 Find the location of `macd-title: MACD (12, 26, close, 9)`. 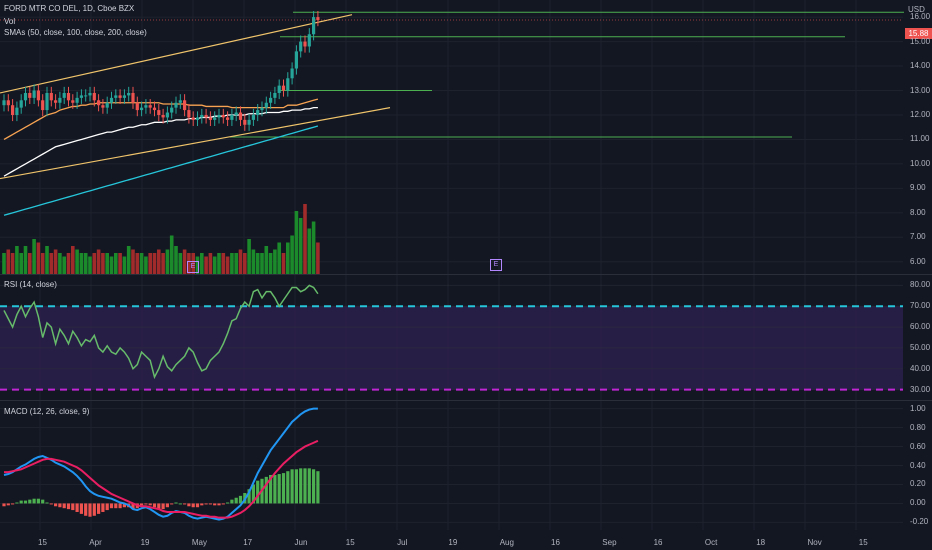

macd-title: MACD (12, 26, close, 9) is located at coordinates (47, 411).